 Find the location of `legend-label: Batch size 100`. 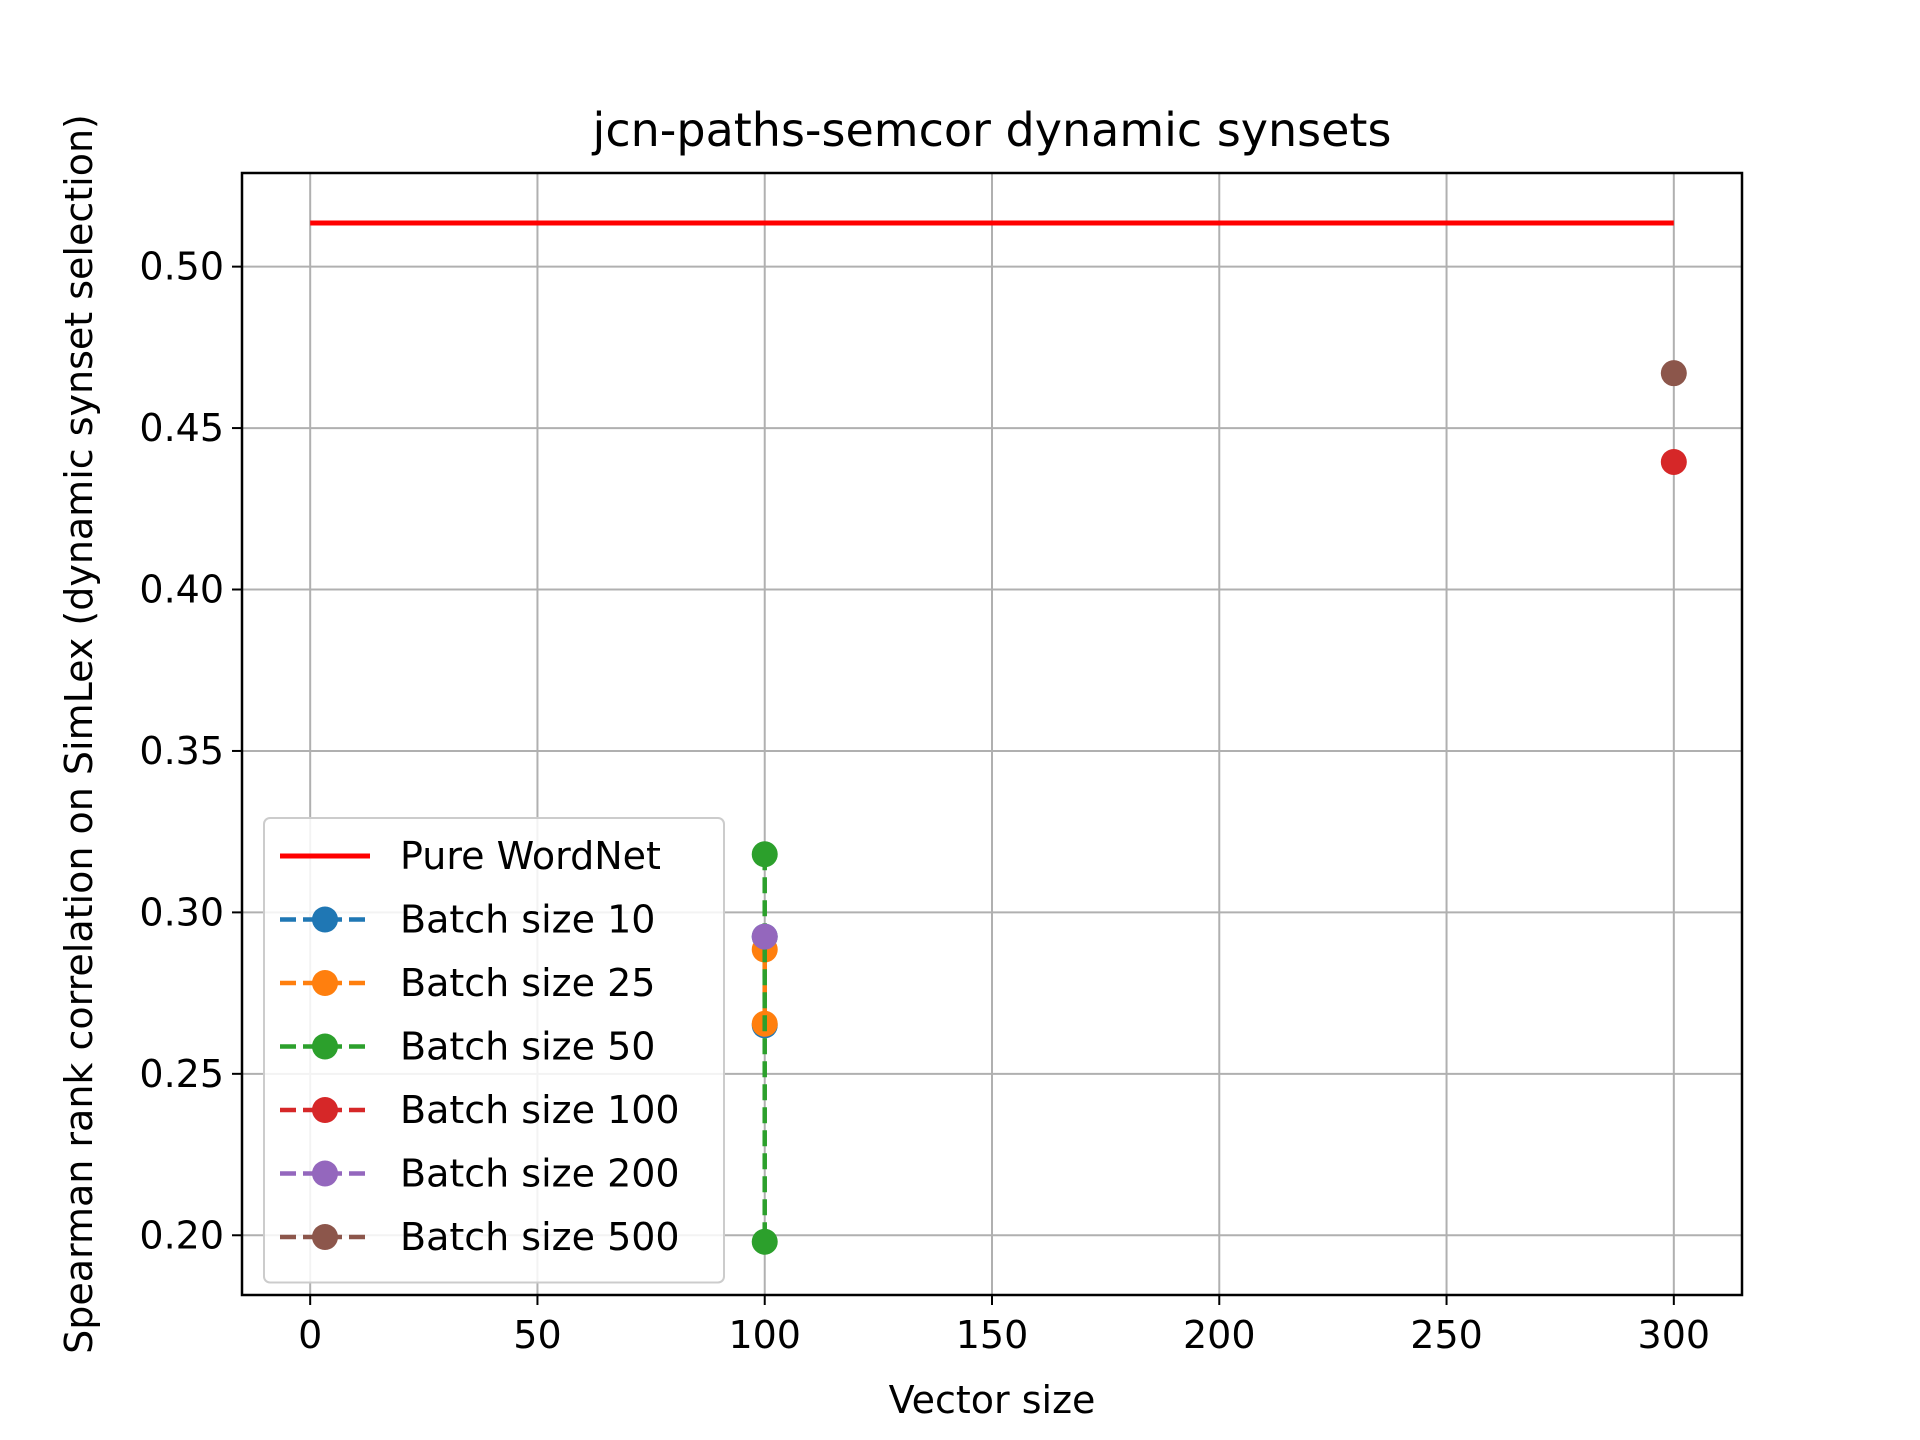

legend-label: Batch size 100 is located at coordinates (540, 1110).